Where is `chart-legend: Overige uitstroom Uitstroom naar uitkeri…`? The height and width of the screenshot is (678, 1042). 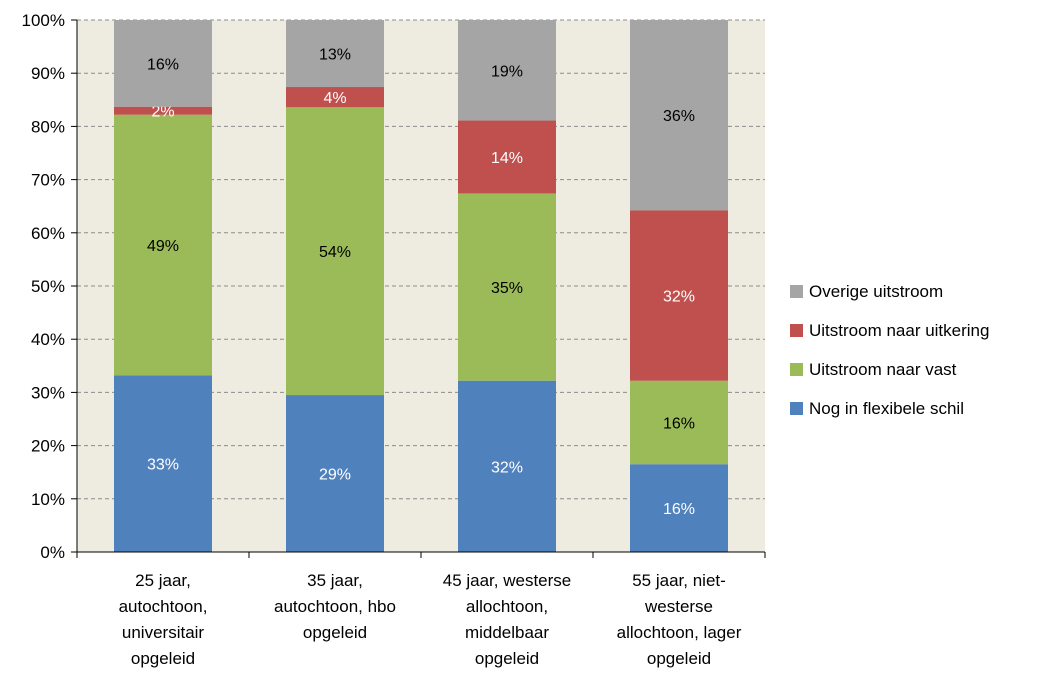
chart-legend: Overige uitstroom Uitstroom naar uitkeri… is located at coordinates (889, 356).